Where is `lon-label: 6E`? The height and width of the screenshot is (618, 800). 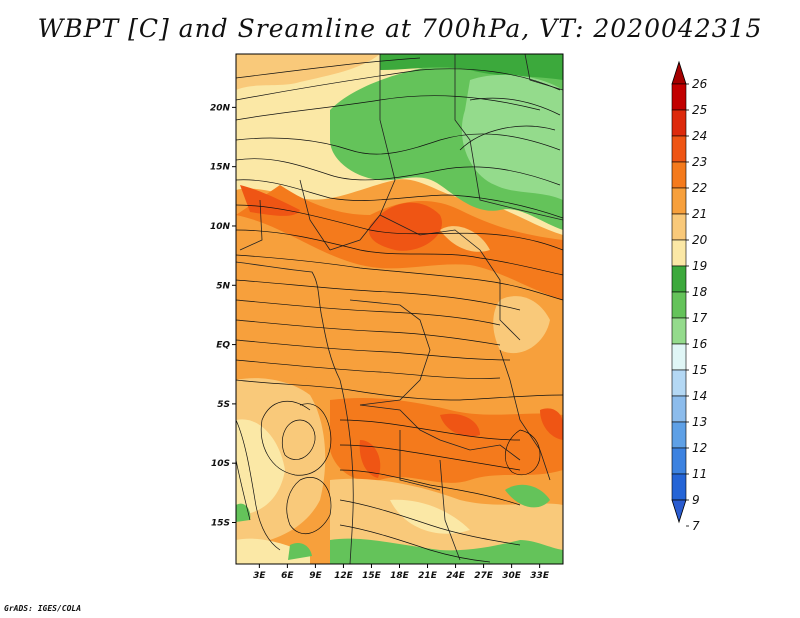
lon-label: 6E is located at coordinates (287, 576).